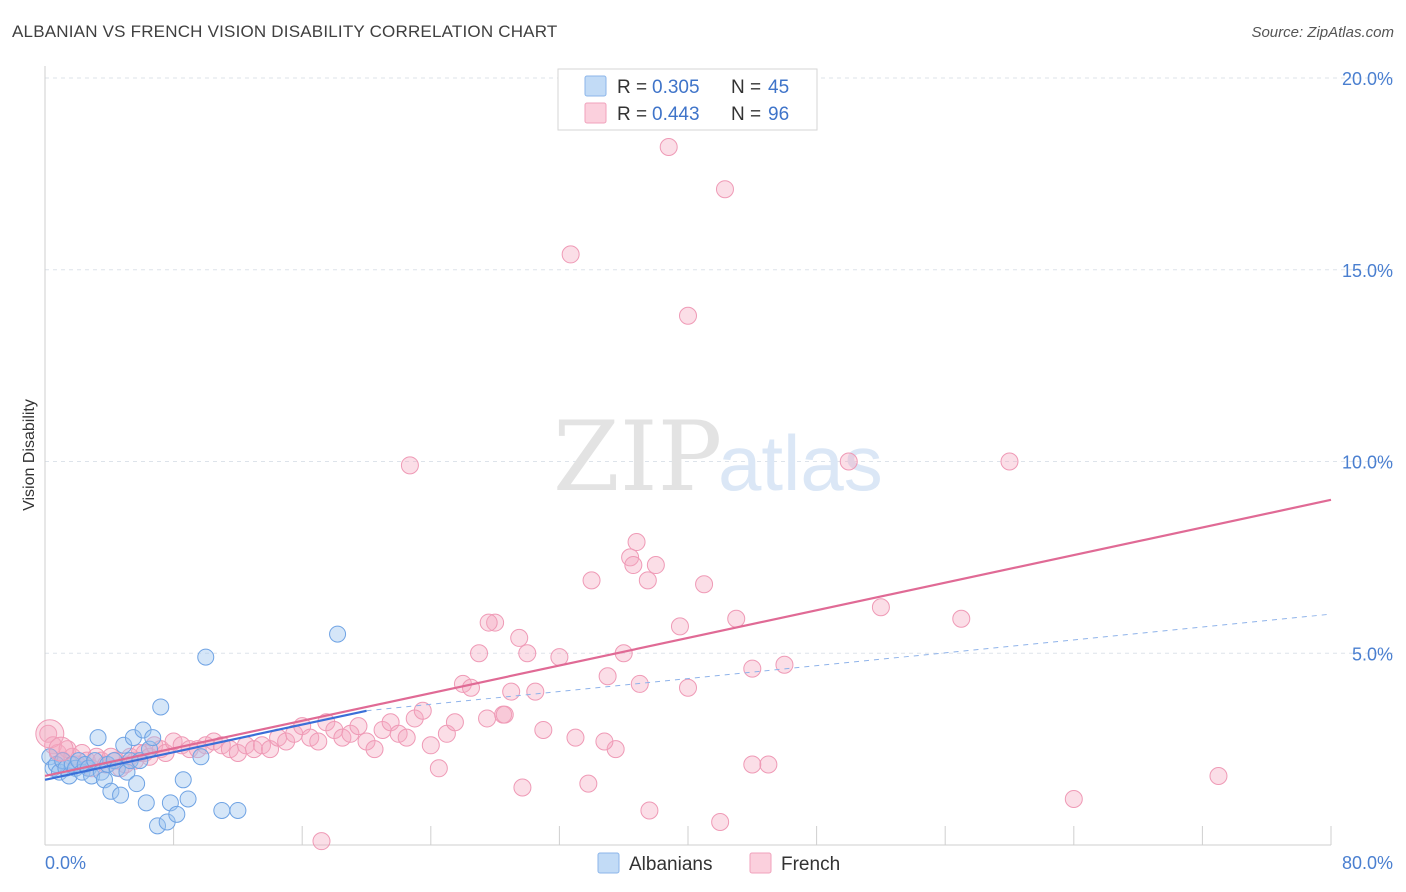 This screenshot has width=1406, height=892. I want to click on y-tick-label: 5.0%, so click(1372, 654).